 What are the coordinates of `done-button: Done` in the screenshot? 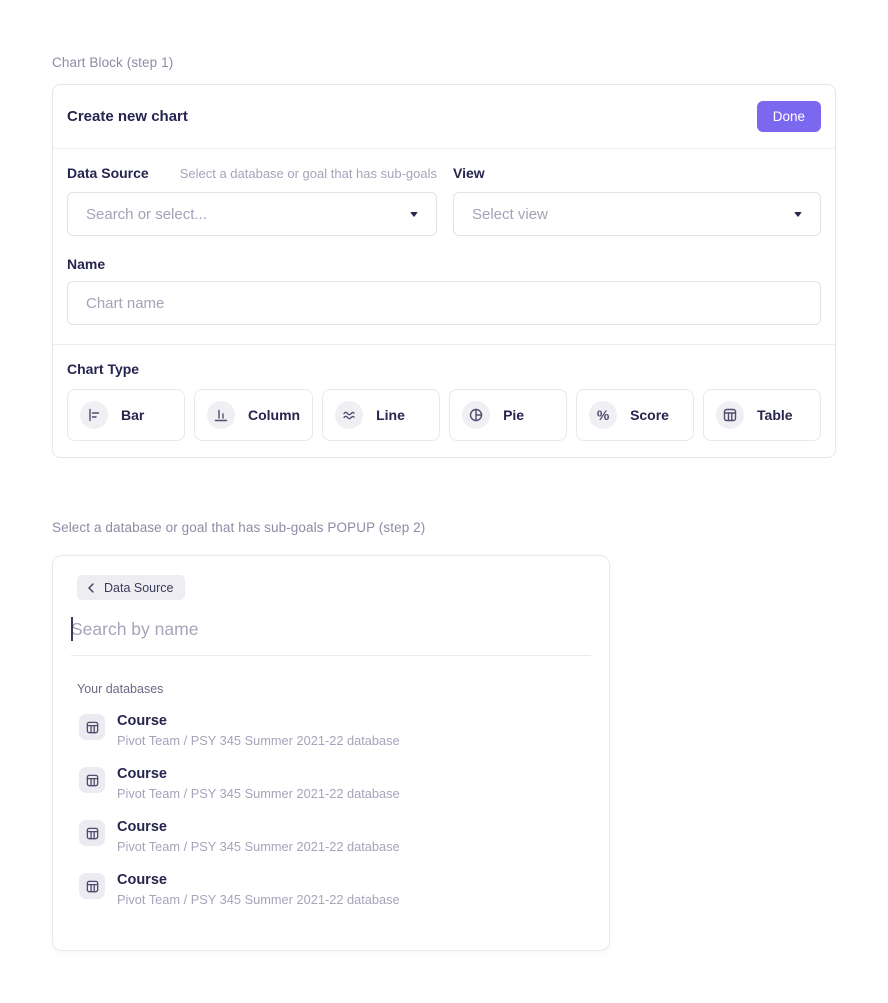 It's located at (788, 116).